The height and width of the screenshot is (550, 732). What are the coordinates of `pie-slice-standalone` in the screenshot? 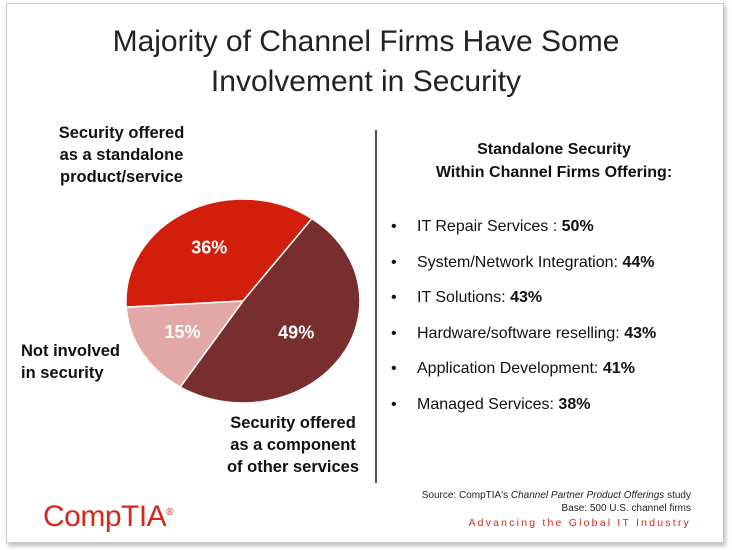 It's located at (219, 253).